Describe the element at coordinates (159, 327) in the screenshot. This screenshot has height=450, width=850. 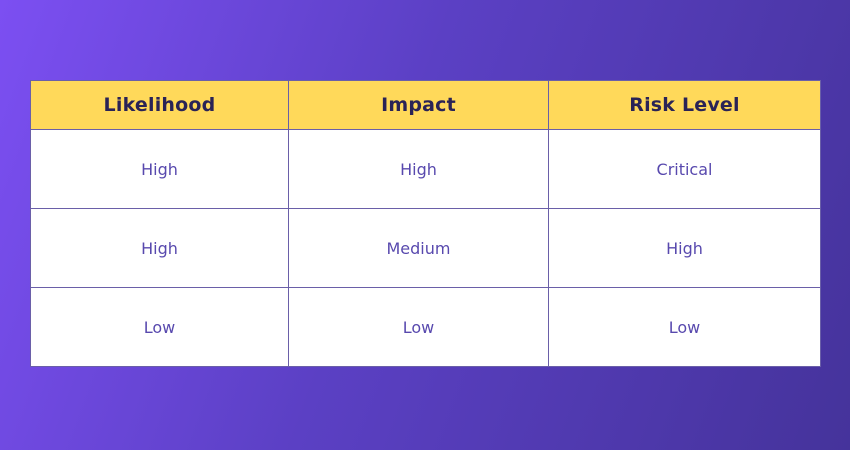
I see `cell-likelihood: Low` at that location.